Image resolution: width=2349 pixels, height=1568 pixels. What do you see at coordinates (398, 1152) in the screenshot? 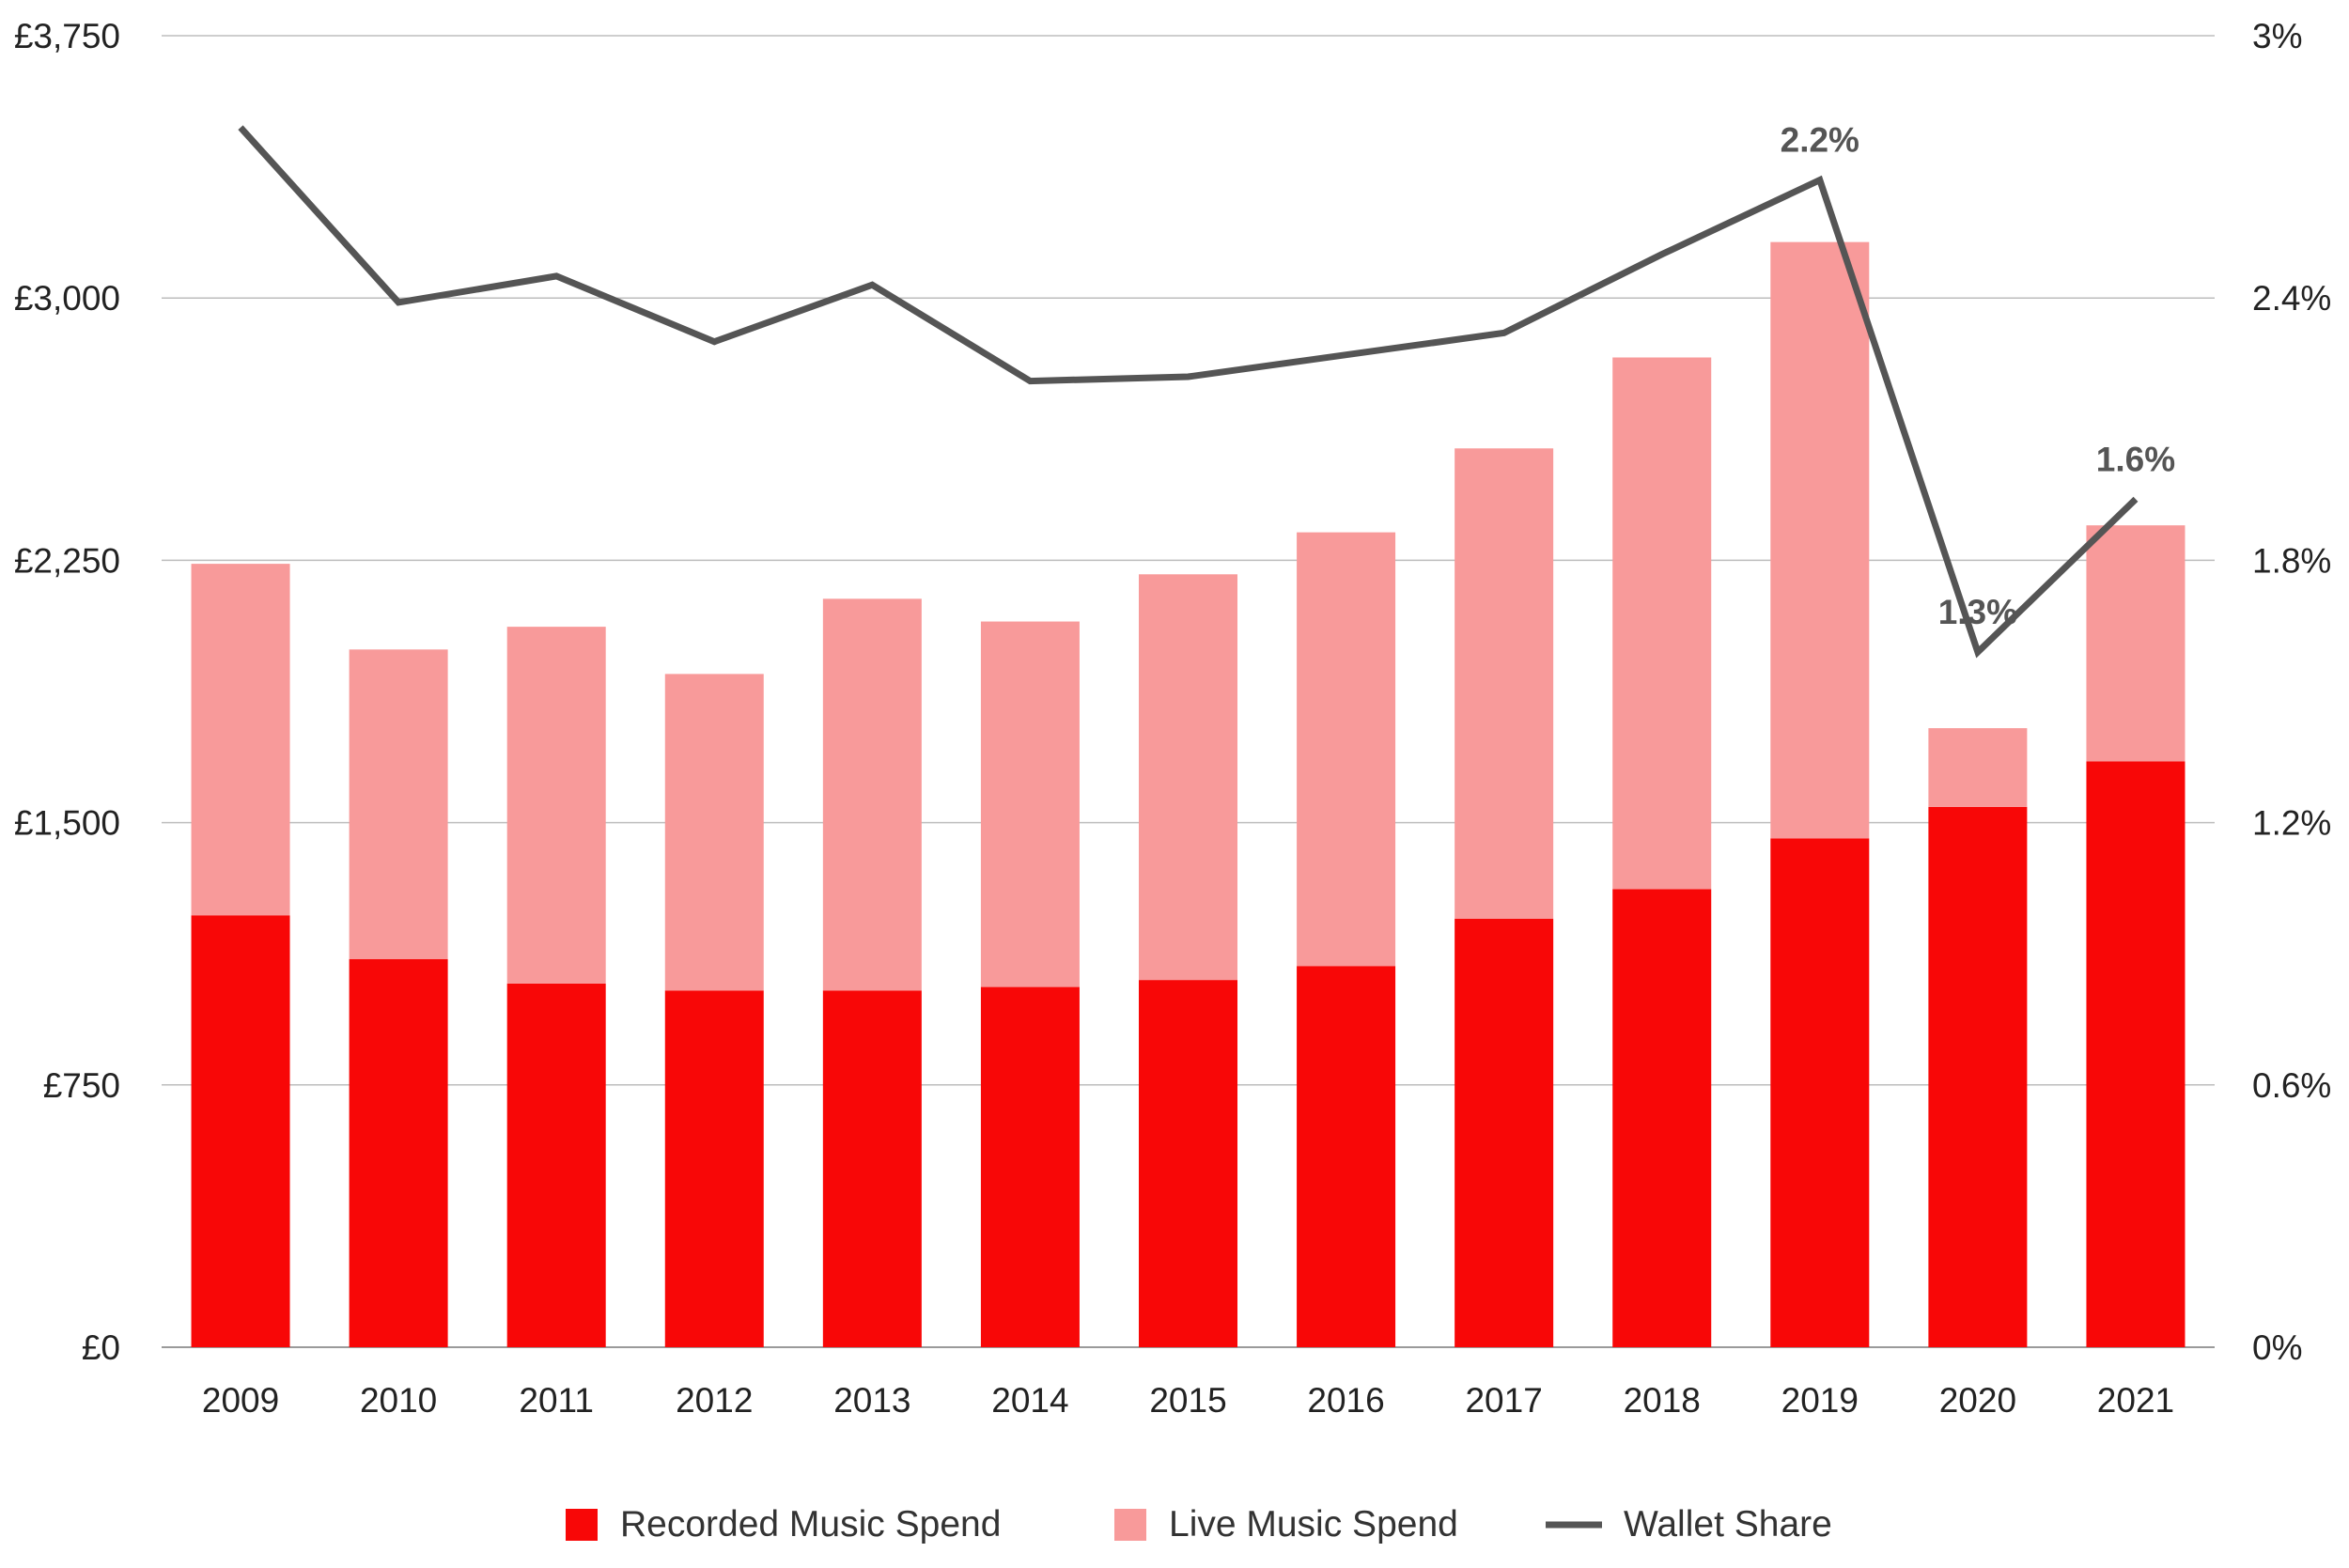
I see `bar-recorded-2010` at bounding box center [398, 1152].